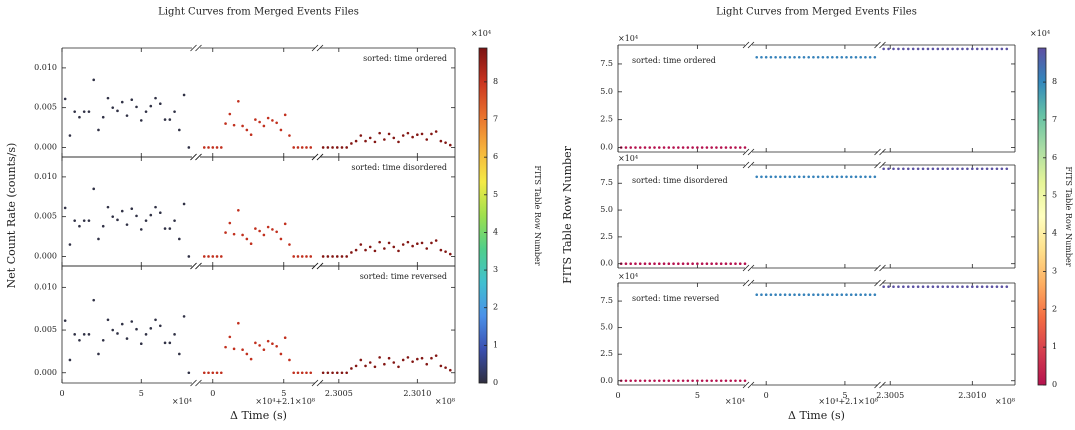  Describe the element at coordinates (198, 266) in the screenshot. I see `axis-break` at that location.